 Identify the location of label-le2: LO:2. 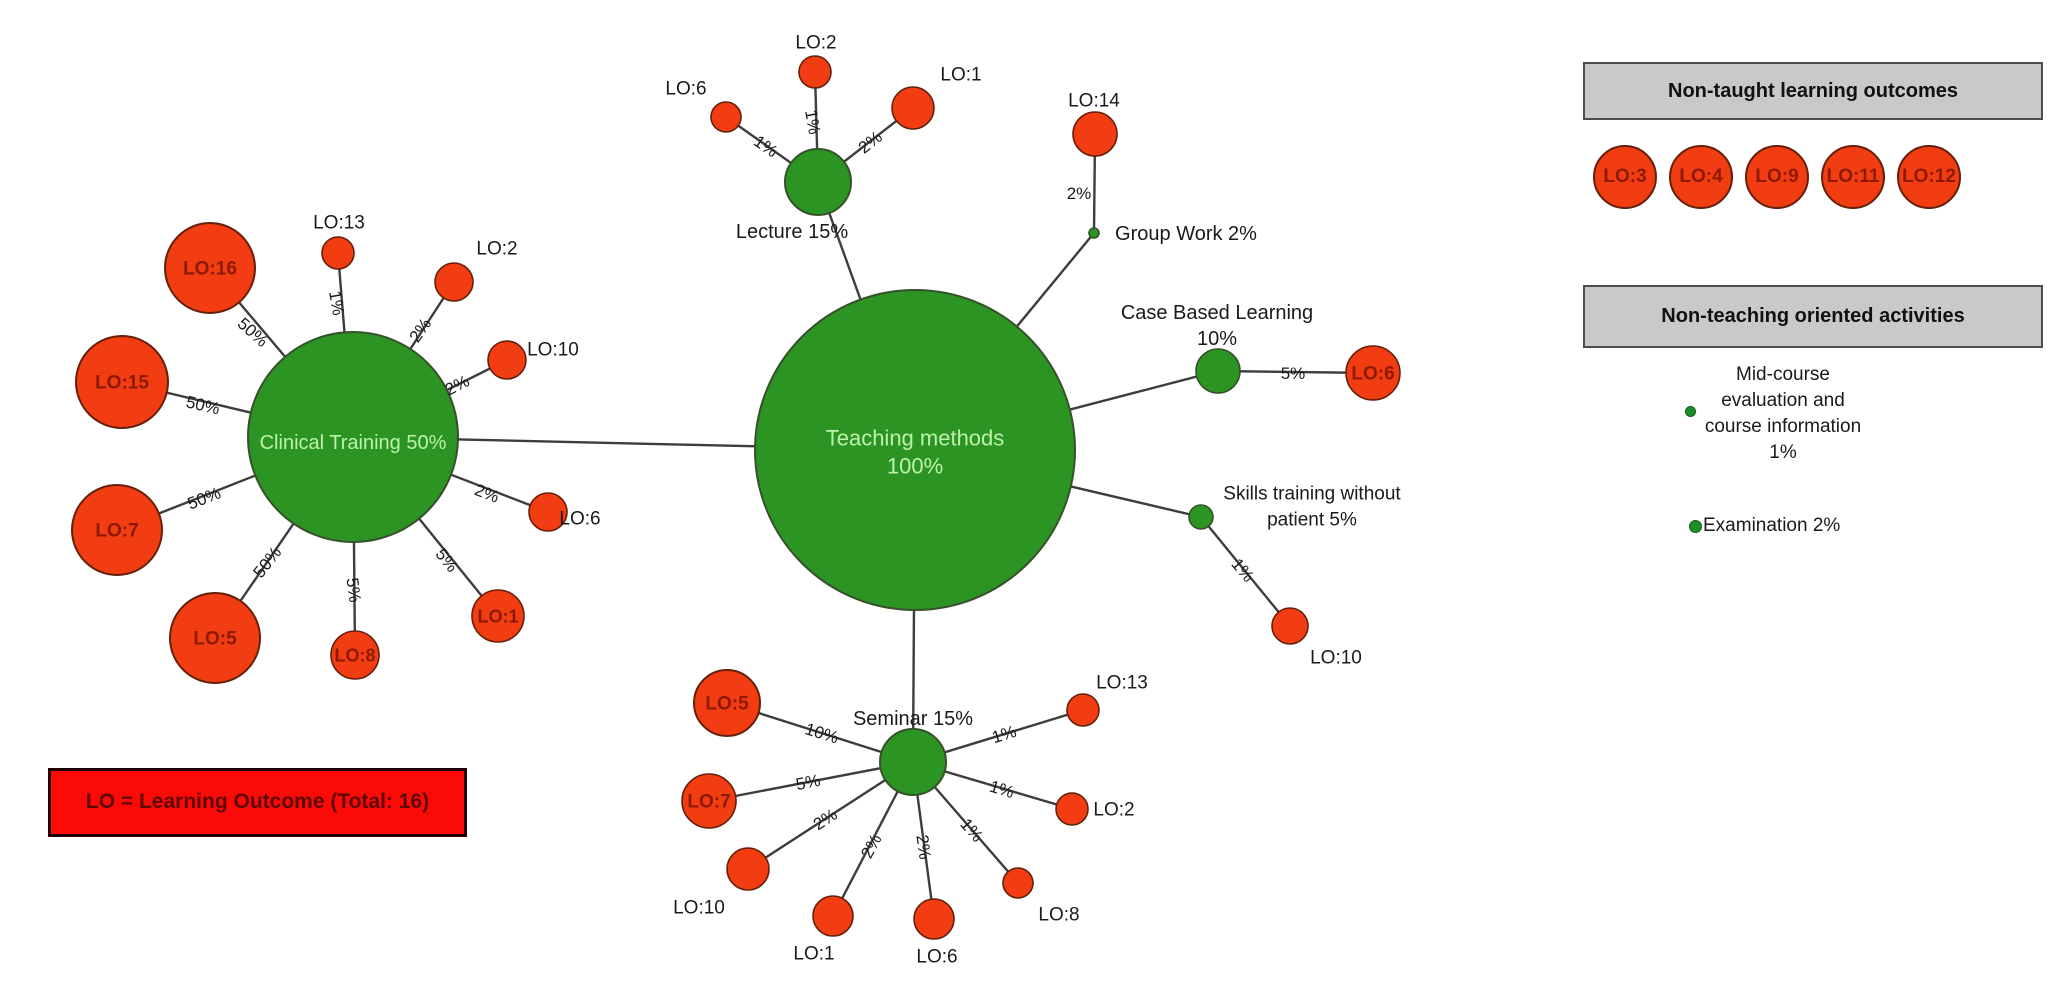
(815, 43).